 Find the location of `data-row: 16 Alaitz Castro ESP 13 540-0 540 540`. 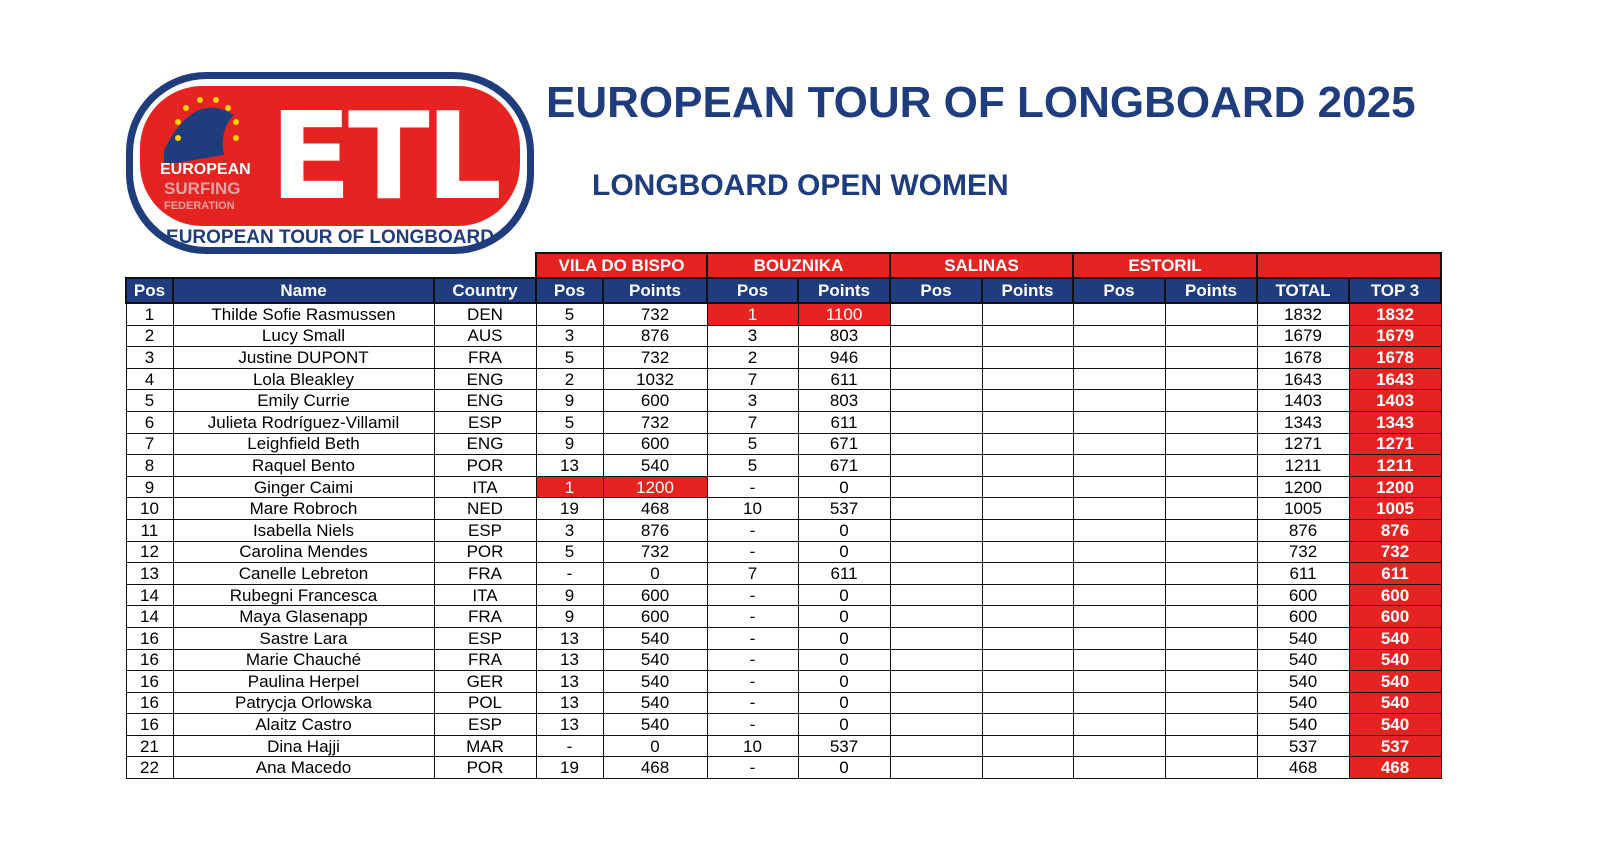

data-row: 16 Alaitz Castro ESP 13 540-0 540 540 is located at coordinates (783, 724).